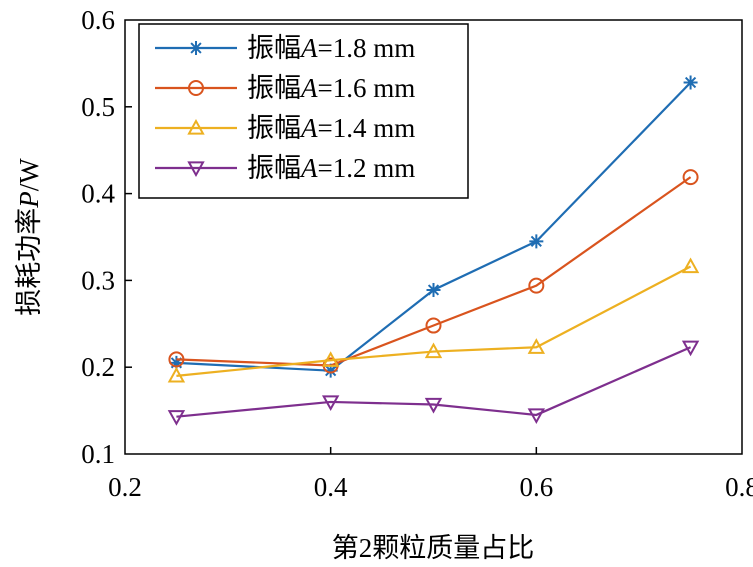  I want to click on x-tick-label: 0.2, so click(125, 487).